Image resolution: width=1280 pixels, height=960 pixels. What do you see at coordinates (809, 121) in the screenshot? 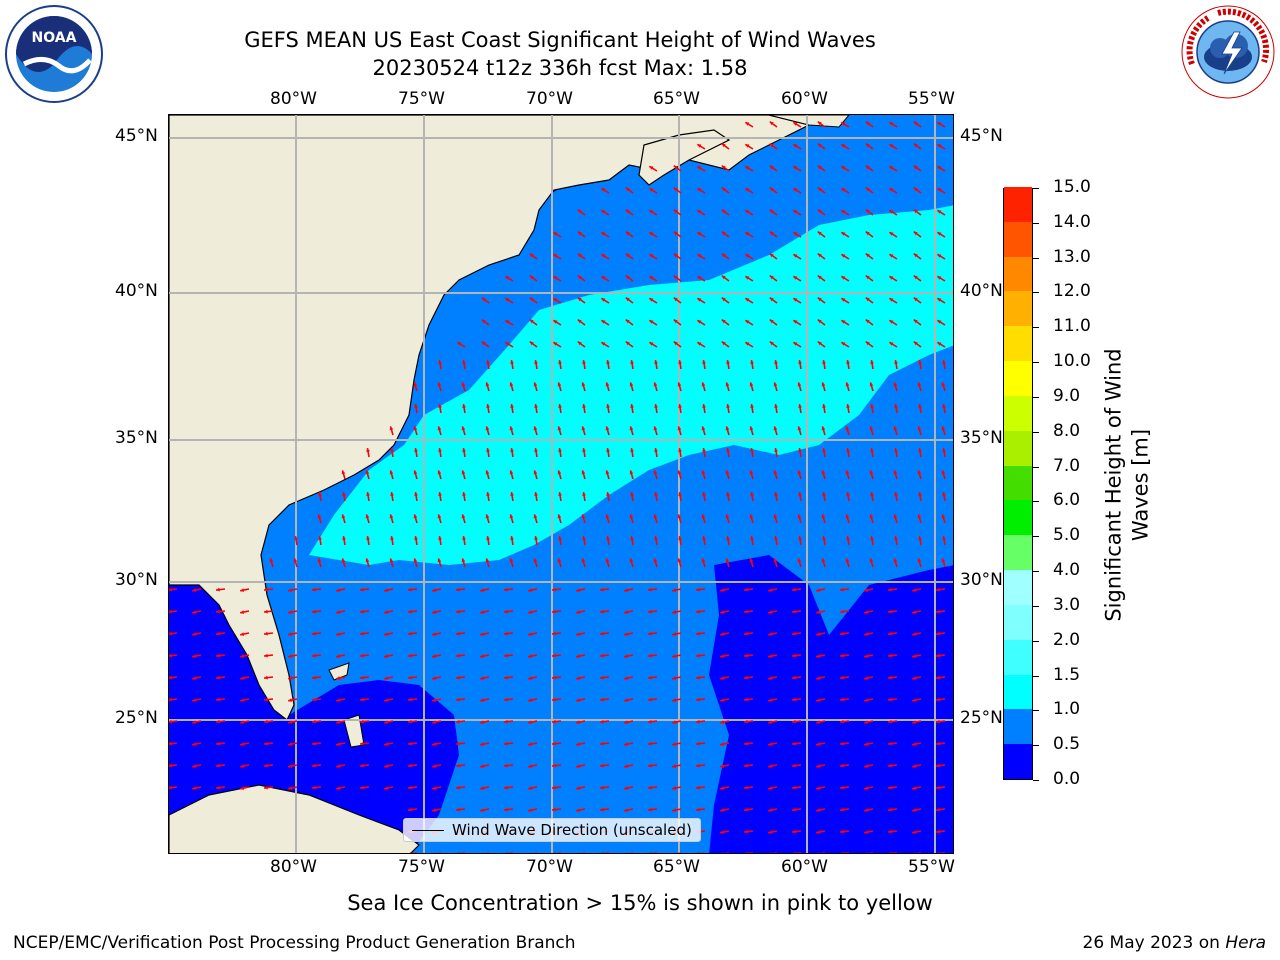
I see `land-top-right` at bounding box center [809, 121].